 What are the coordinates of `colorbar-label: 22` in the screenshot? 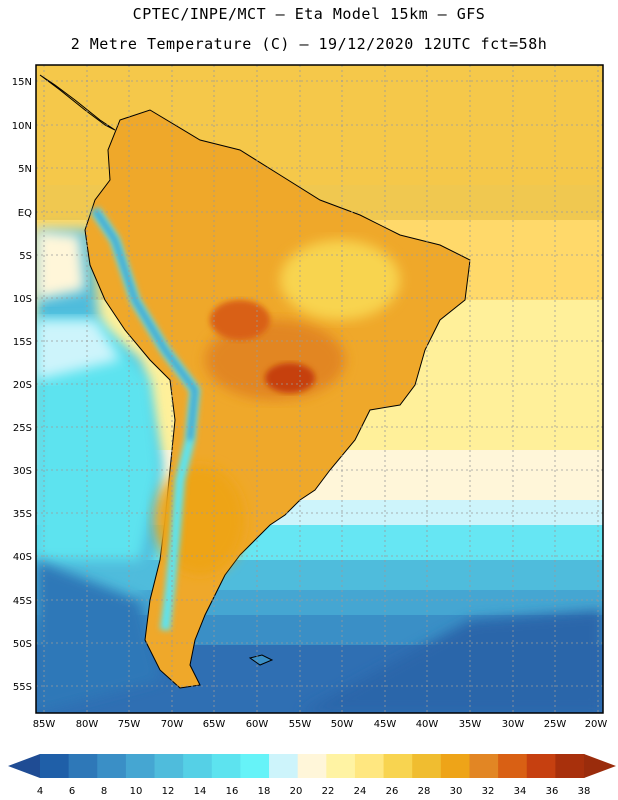 It's located at (328, 791).